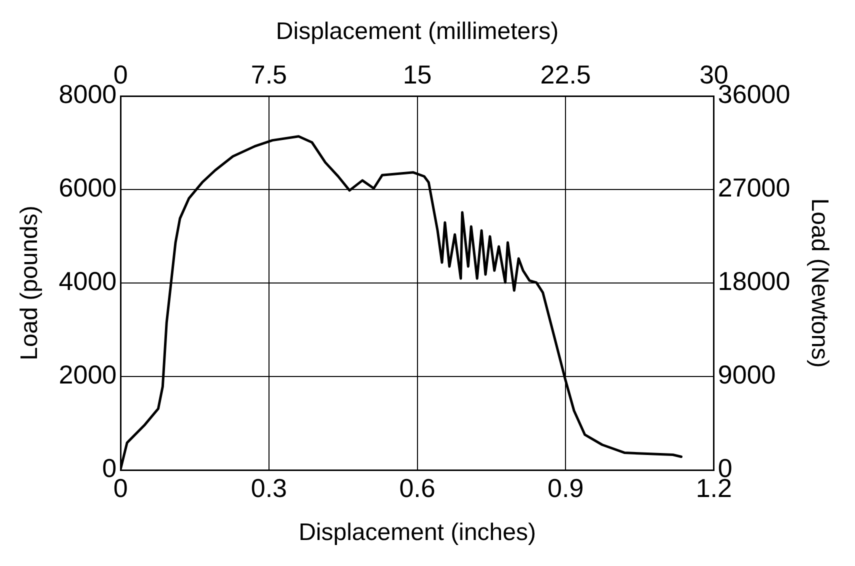 The image size is (855, 566). I want to click on x-tick-label: 0.9, so click(566, 487).